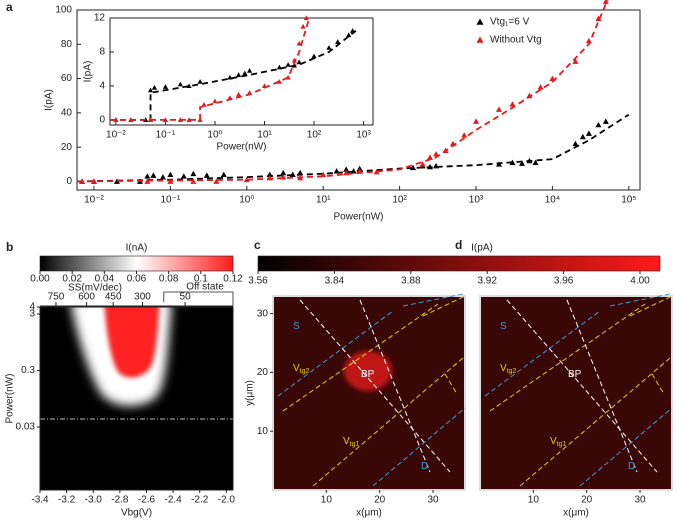 Image resolution: width=685 pixels, height=520 pixels. What do you see at coordinates (137, 279) in the screenshot?
I see `colorbar-tick-label: 0.06` at bounding box center [137, 279].